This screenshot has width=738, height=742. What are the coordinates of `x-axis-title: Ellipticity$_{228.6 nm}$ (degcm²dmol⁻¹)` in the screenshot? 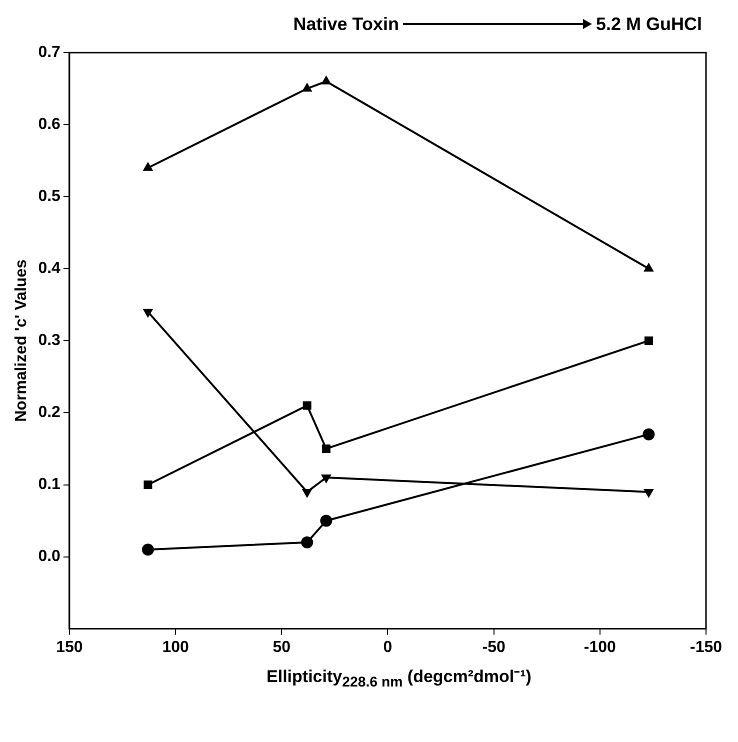 It's located at (399, 678).